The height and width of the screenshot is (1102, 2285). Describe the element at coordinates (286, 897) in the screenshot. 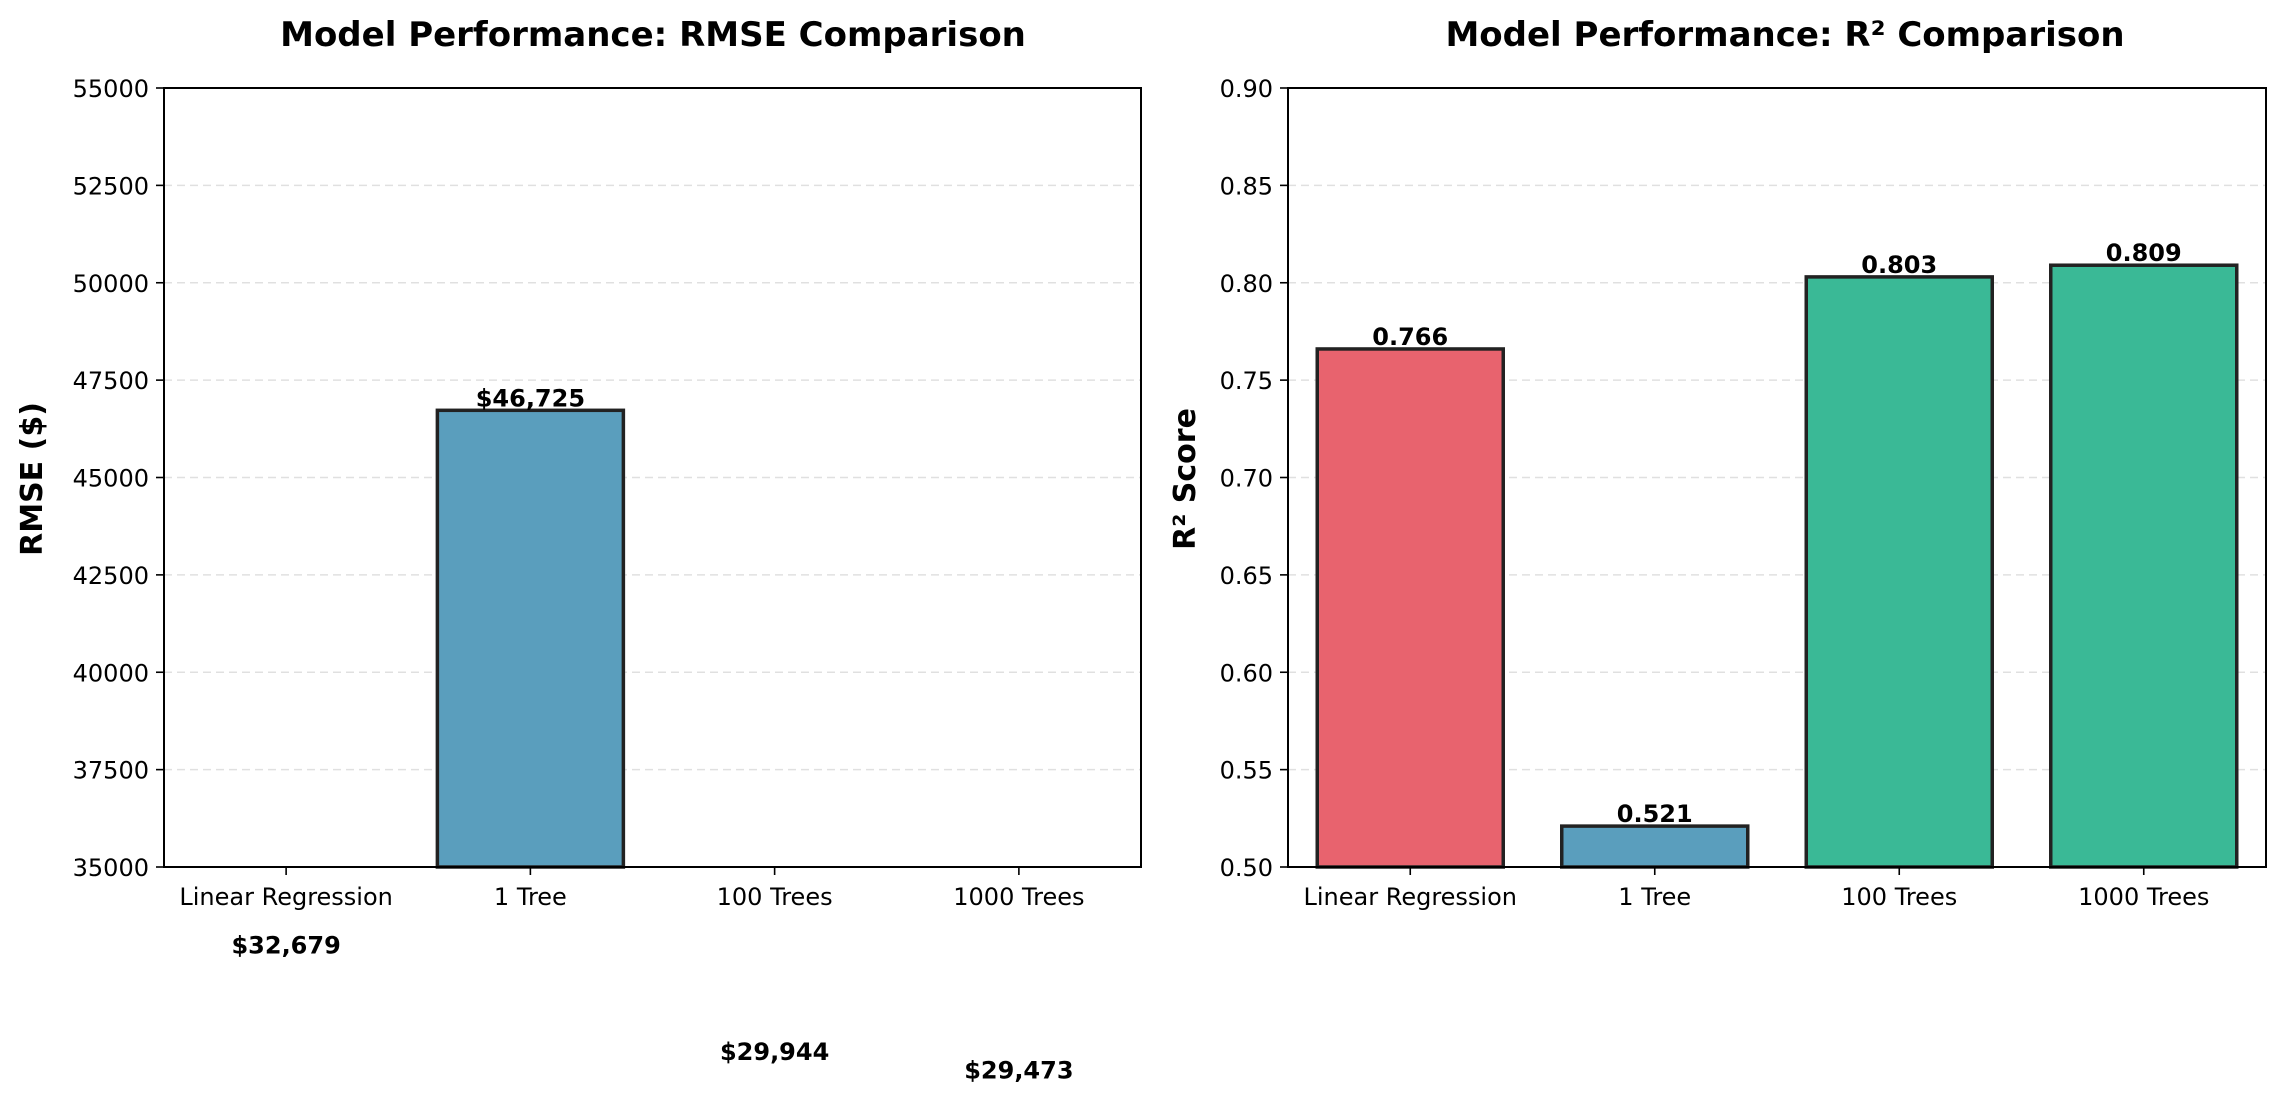

I see `rmse-x-tick-label: Linear Regression` at that location.